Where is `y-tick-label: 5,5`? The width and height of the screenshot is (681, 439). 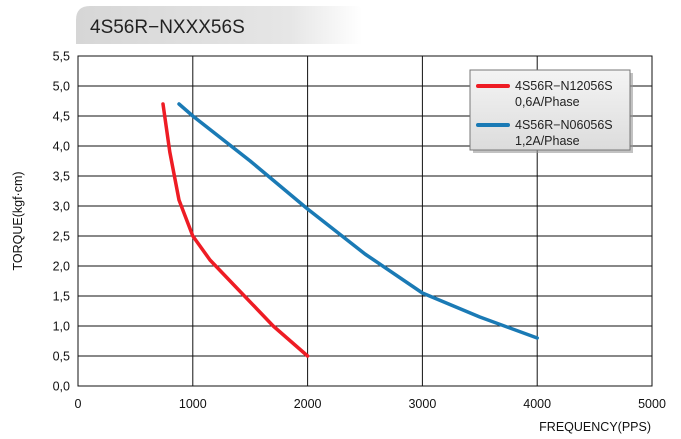
y-tick-label: 5,5 is located at coordinates (61, 57).